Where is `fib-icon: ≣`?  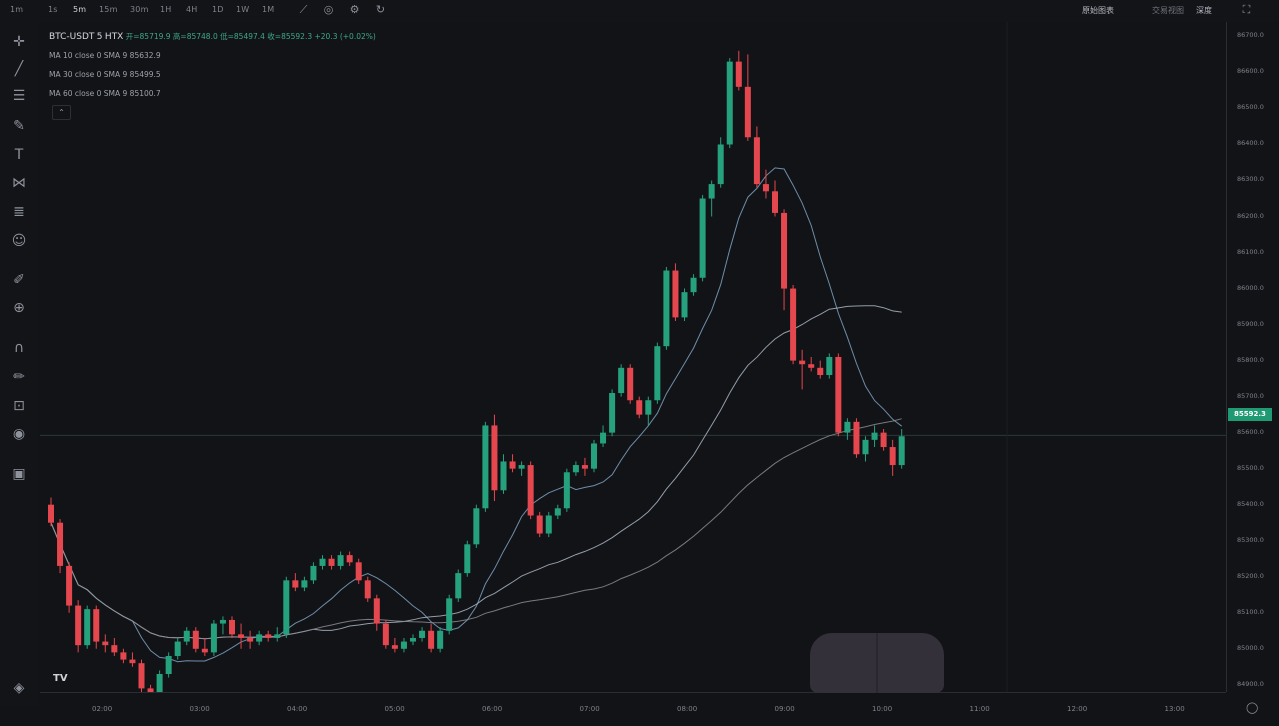
fib-icon: ≣ is located at coordinates (19, 212).